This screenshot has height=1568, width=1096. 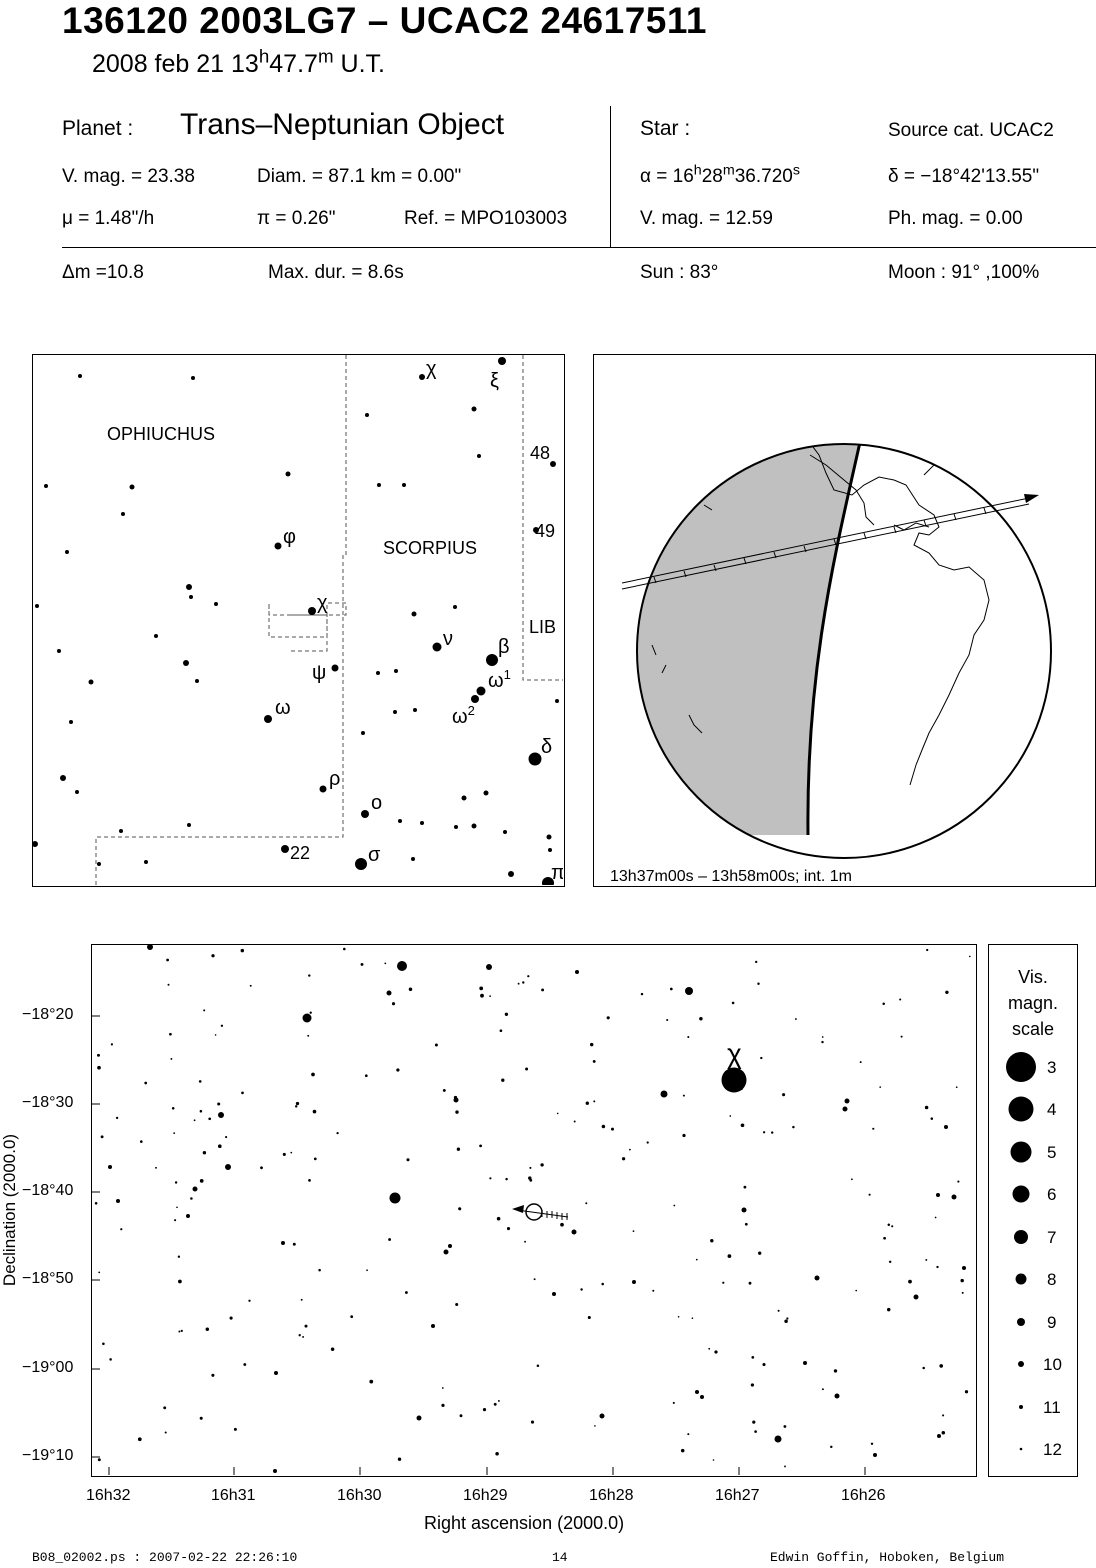 What do you see at coordinates (128, 176) in the screenshot?
I see `planet-vmag: V. mag. = 23.38` at bounding box center [128, 176].